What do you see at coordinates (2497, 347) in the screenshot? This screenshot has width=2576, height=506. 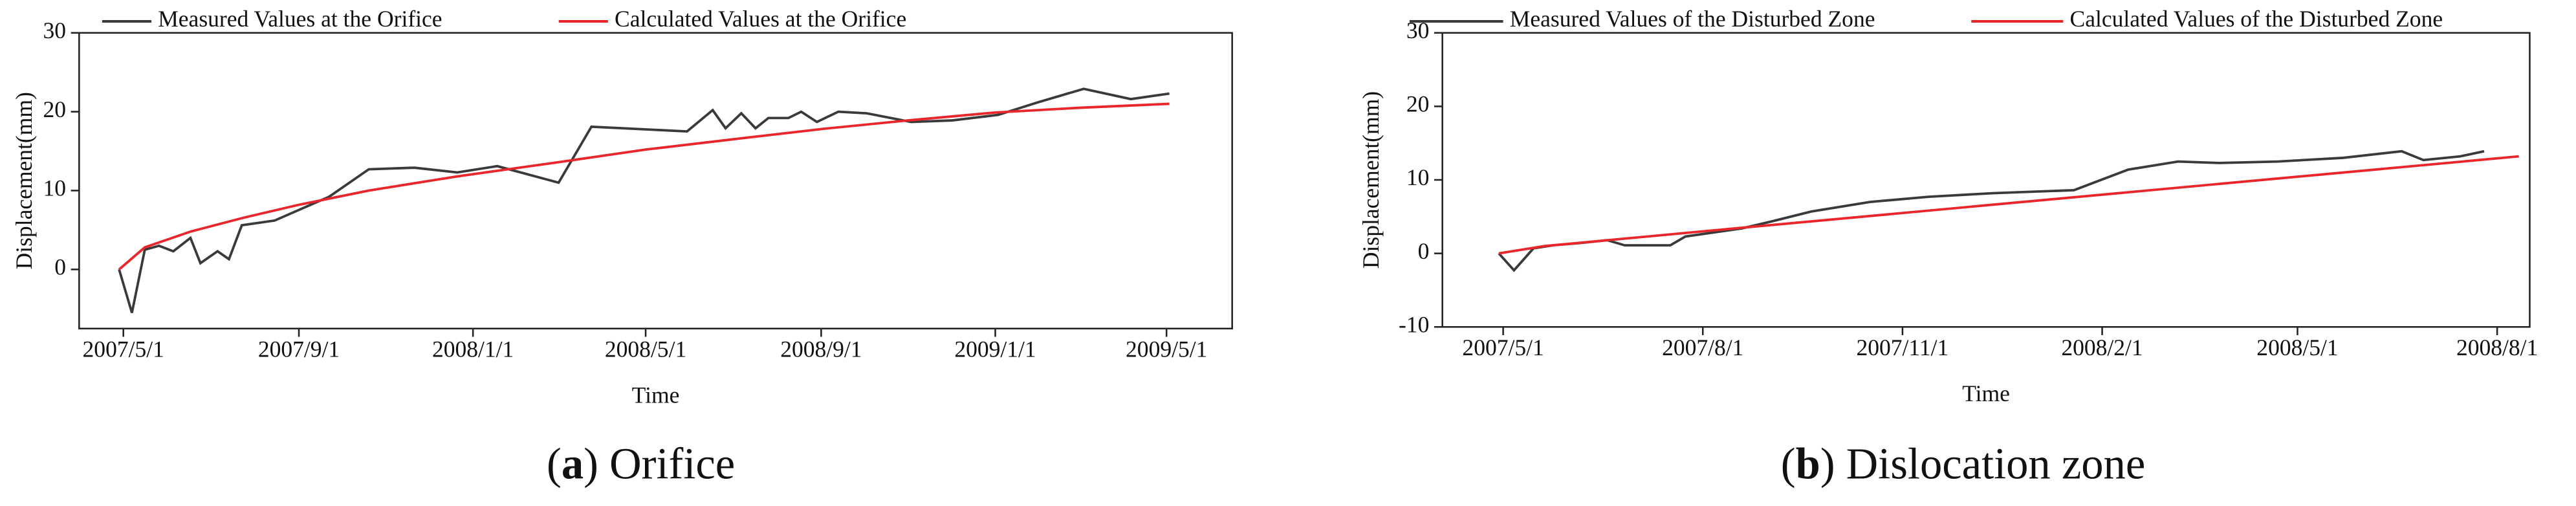 I see `x-tick-label: 2008/8/1` at bounding box center [2497, 347].